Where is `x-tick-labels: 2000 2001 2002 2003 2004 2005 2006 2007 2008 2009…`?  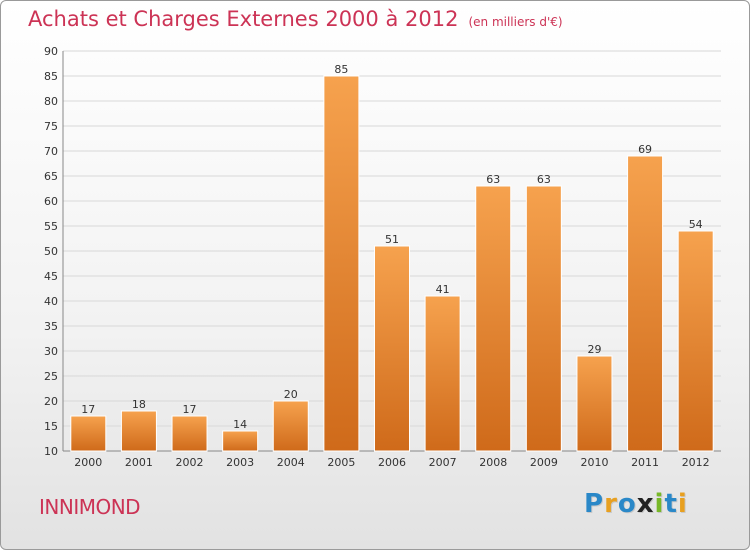
x-tick-labels: 2000 2001 2002 2003 2004 2005 2006 2007 2008 2009… is located at coordinates (391, 462).